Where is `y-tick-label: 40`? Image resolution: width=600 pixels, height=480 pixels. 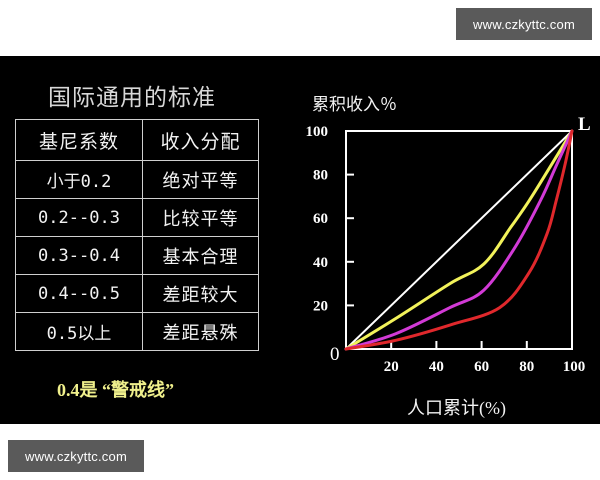 y-tick-label: 40 is located at coordinates (320, 263).